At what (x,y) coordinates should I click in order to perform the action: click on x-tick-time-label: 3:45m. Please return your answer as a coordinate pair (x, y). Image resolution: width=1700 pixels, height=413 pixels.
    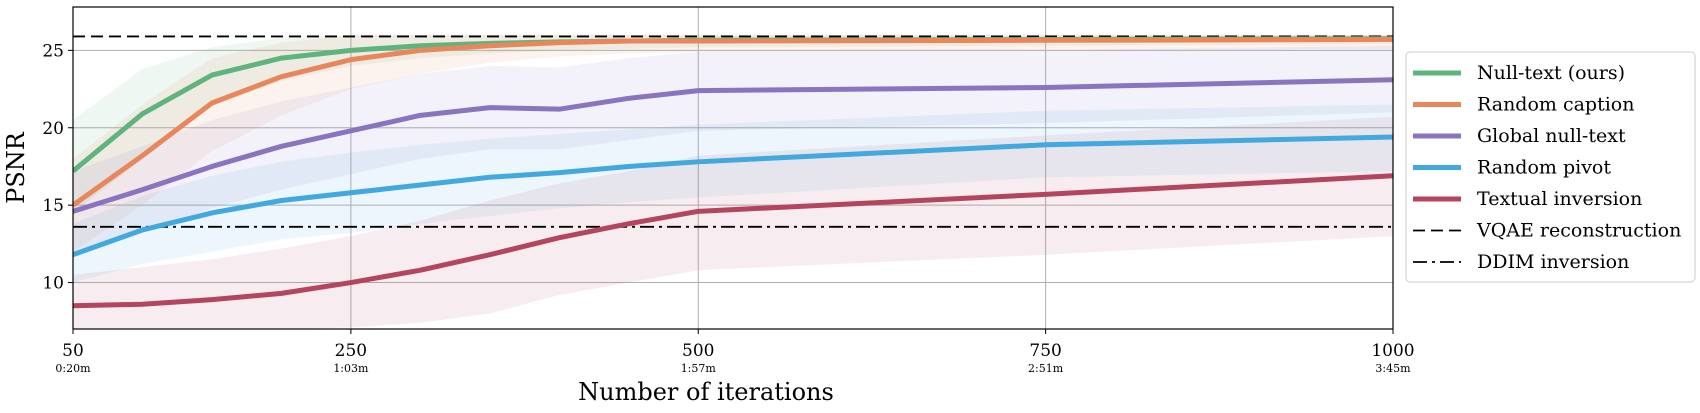
    Looking at the image, I should click on (1393, 368).